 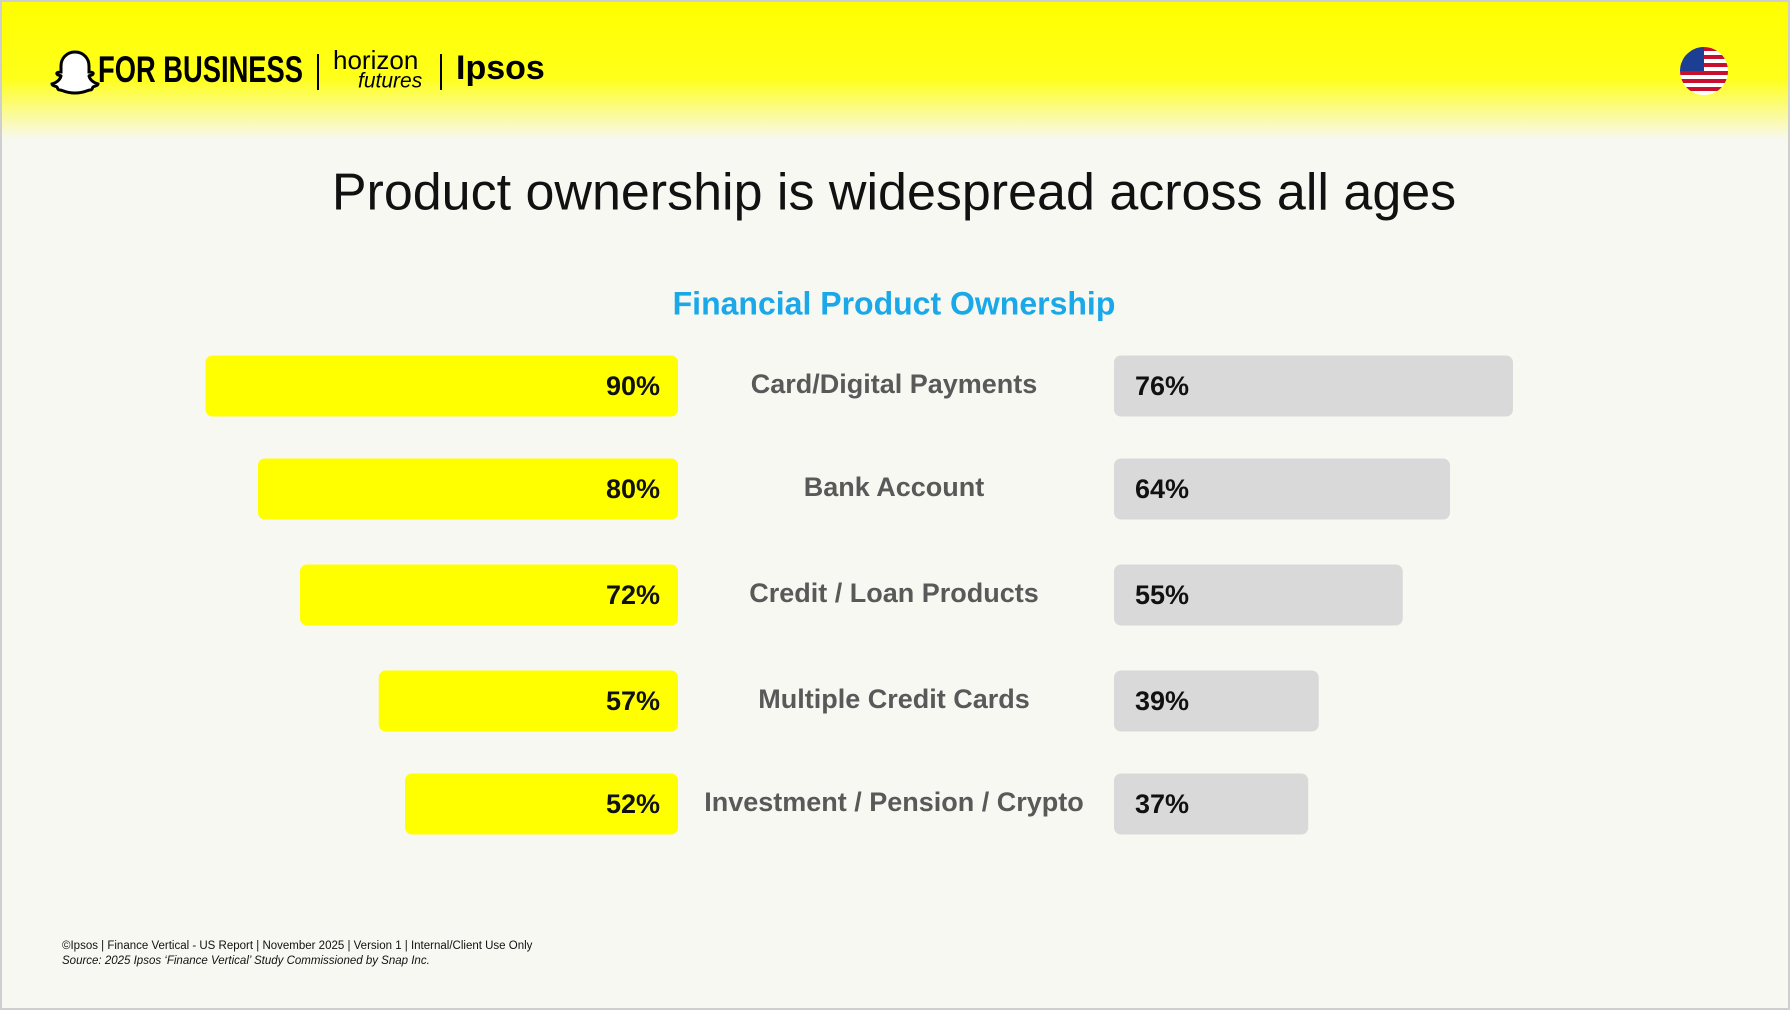 What do you see at coordinates (895, 71) in the screenshot?
I see `header-band` at bounding box center [895, 71].